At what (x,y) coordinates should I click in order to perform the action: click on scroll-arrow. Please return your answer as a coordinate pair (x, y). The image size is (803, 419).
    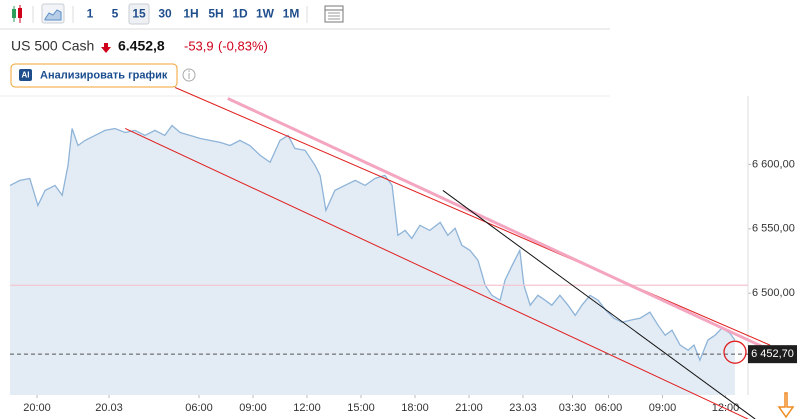
    Looking at the image, I should click on (786, 405).